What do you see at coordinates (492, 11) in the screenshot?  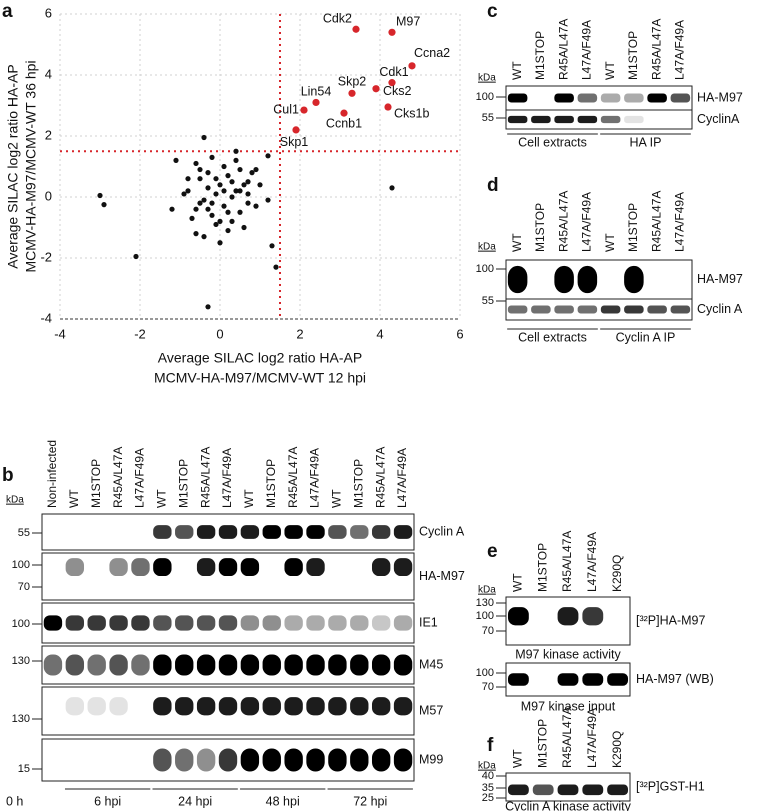 I see `panel-letter: c` at bounding box center [492, 11].